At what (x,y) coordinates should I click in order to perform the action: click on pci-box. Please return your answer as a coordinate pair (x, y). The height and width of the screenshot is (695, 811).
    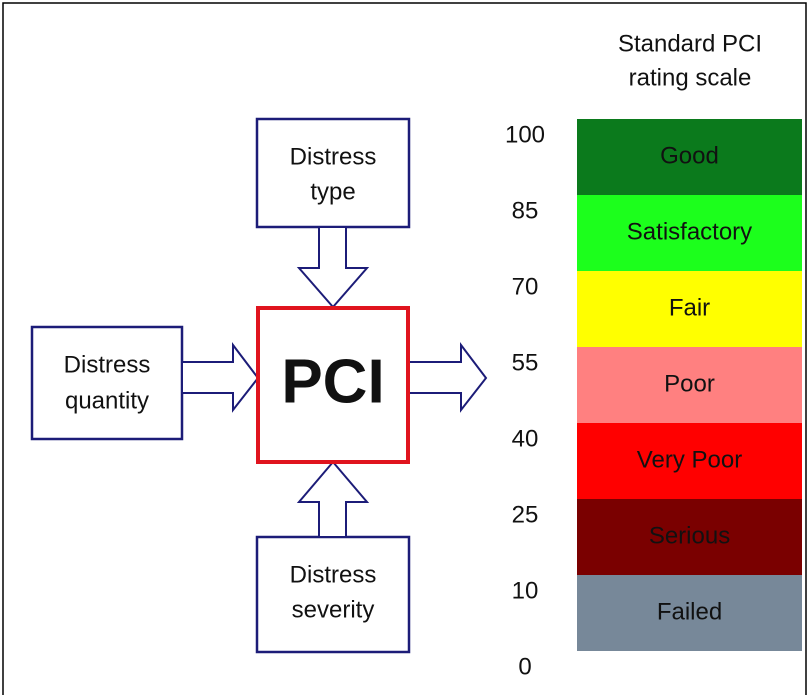
    Looking at the image, I should click on (333, 385).